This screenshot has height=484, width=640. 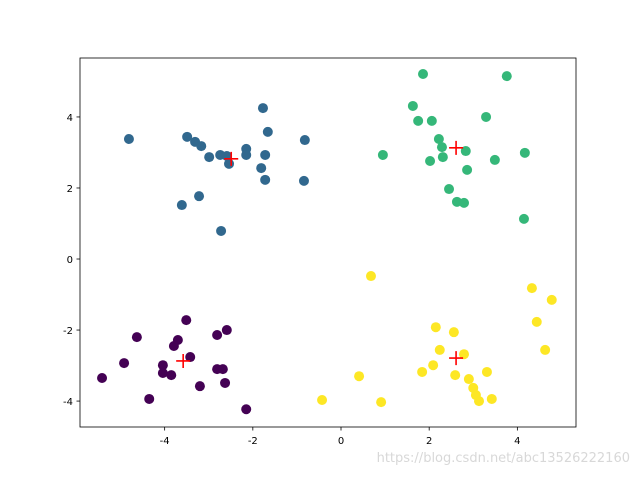 I want to click on x-tick-label: -4, so click(x=165, y=441).